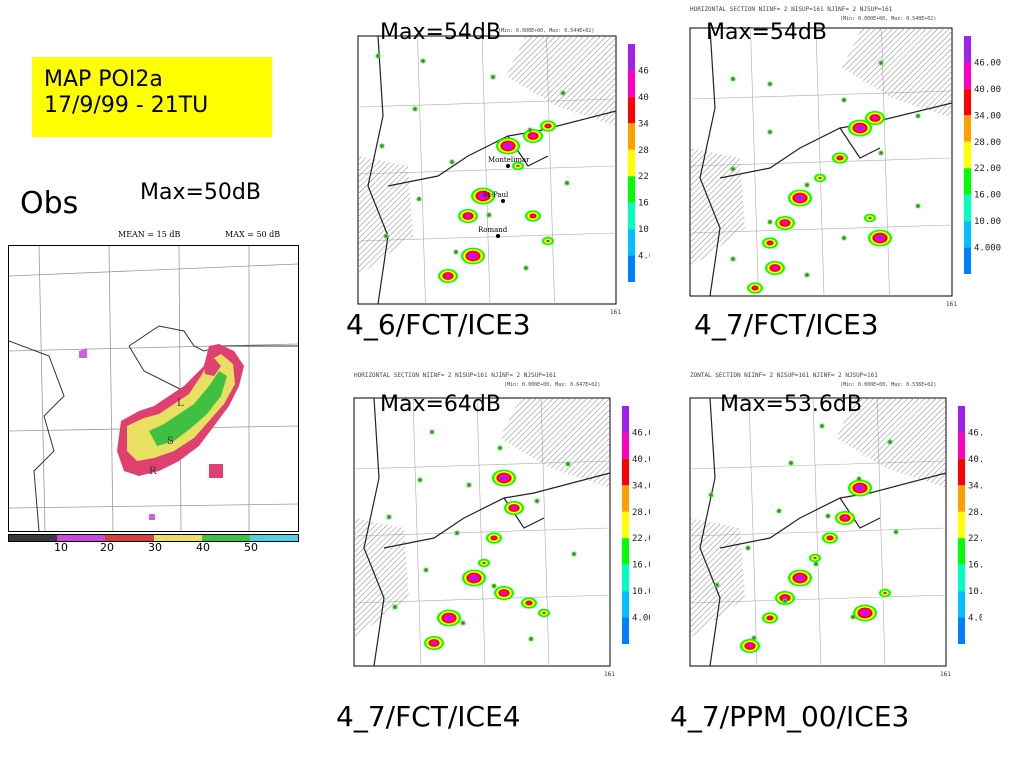  I want to click on panel-4-caption: 4_7/PPM_00/ICE3, so click(790, 716).